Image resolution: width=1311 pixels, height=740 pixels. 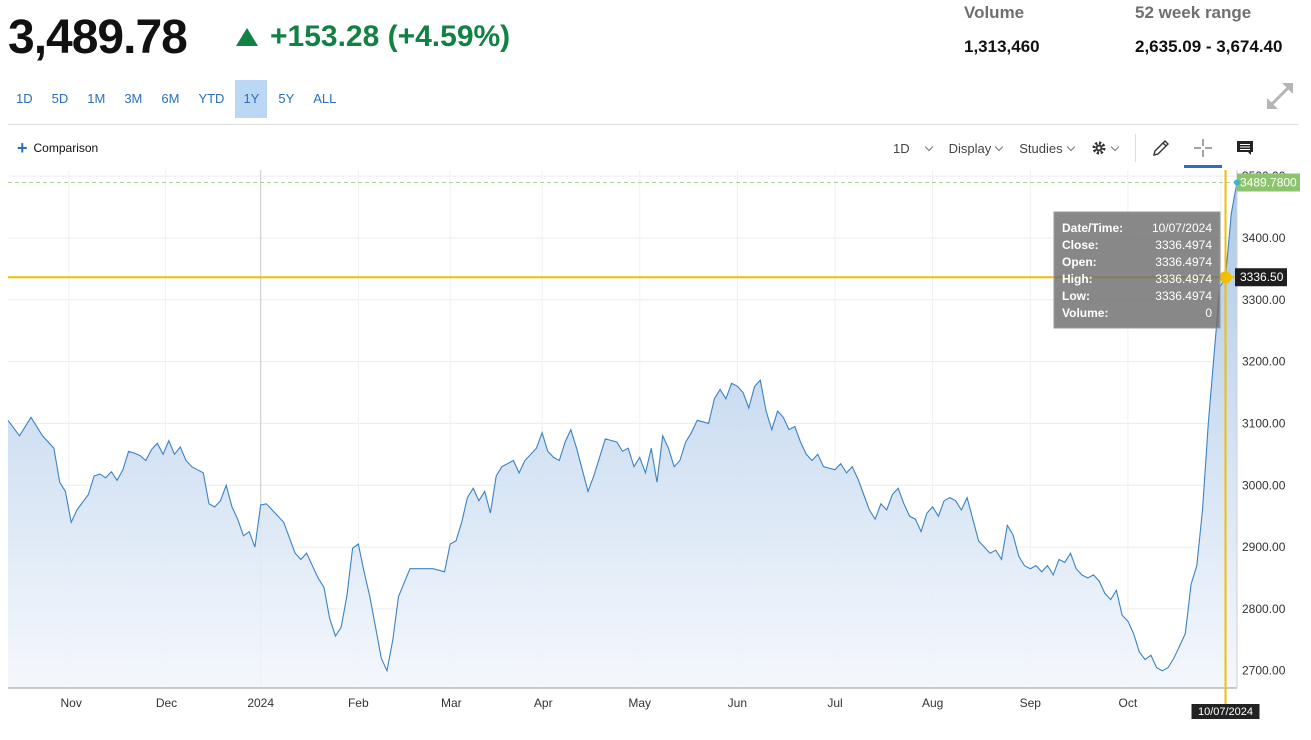 I want to click on display-dropdown: Display, so click(x=976, y=148).